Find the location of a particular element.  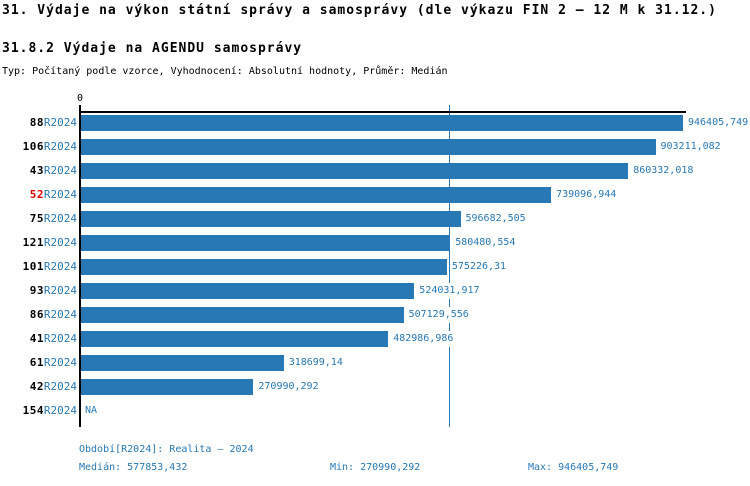

row-category-label: 121 is located at coordinates (33, 242).